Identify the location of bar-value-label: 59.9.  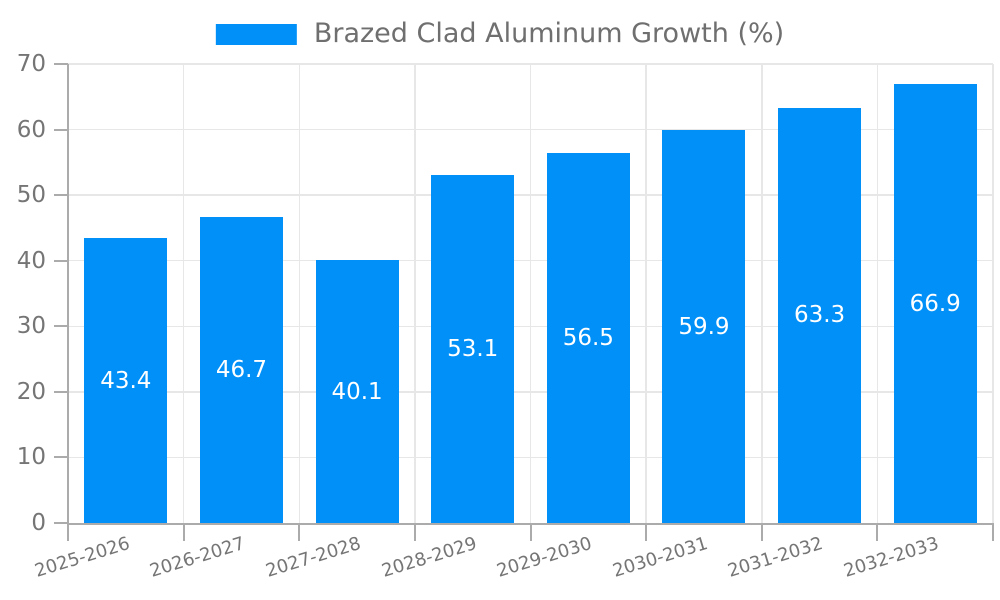
(704, 326).